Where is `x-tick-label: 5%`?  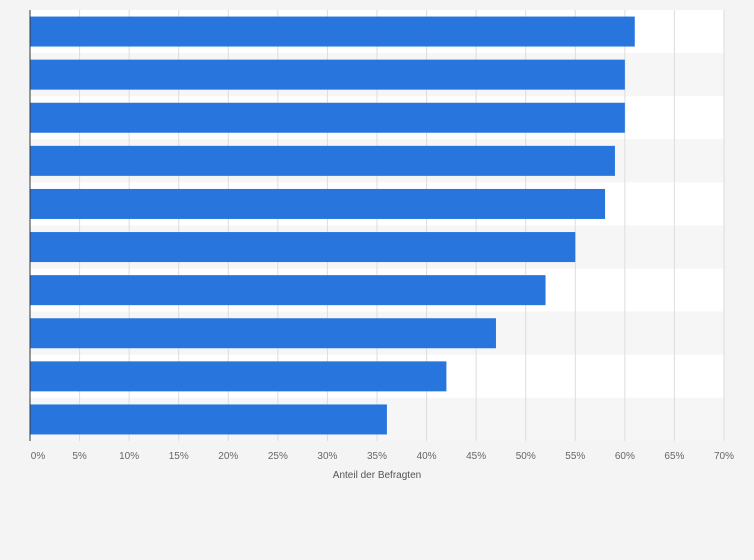
x-tick-label: 5% is located at coordinates (79, 456).